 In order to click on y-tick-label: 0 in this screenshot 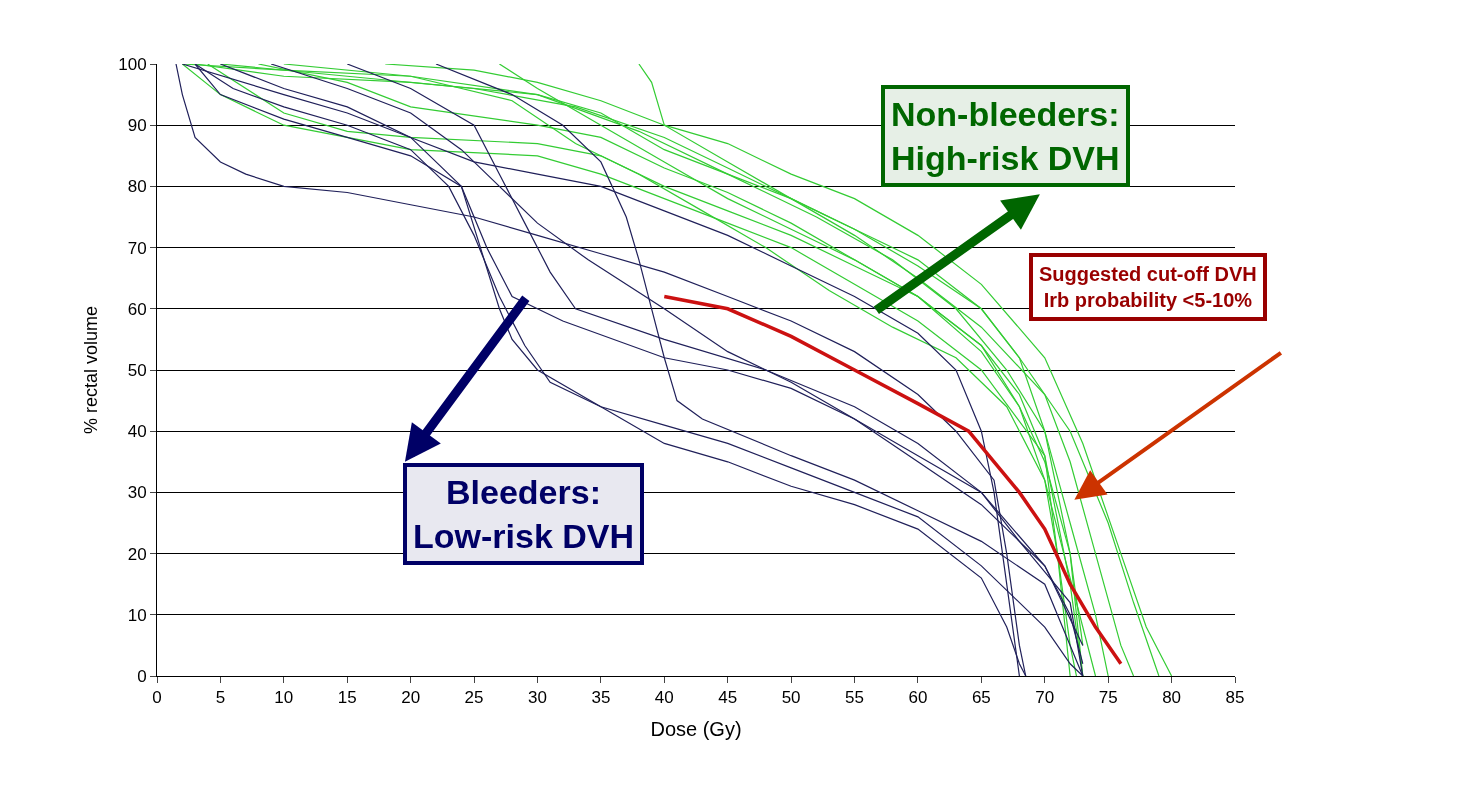, I will do `click(142, 676)`.